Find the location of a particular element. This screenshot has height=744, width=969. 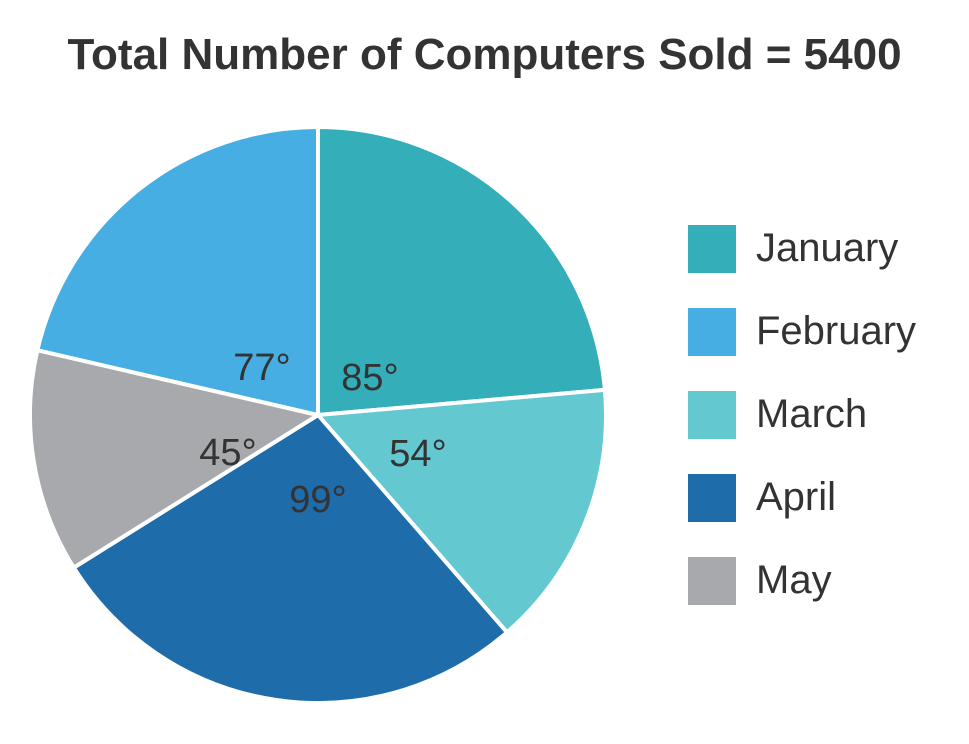

legend-item-march: March is located at coordinates (825, 414).